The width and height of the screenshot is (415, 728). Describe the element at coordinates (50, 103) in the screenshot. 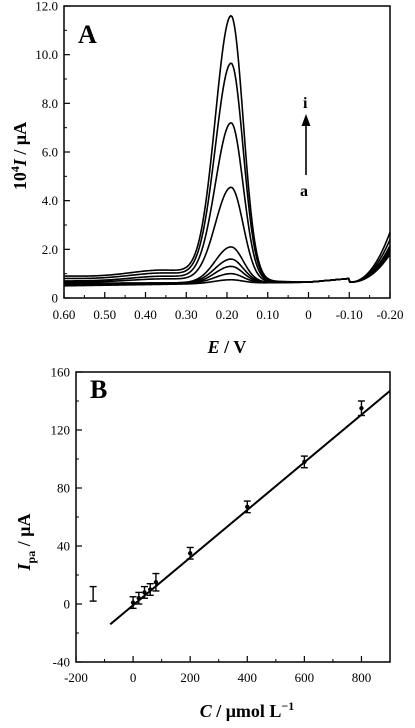

I see `y-tick-label: 8.0` at that location.